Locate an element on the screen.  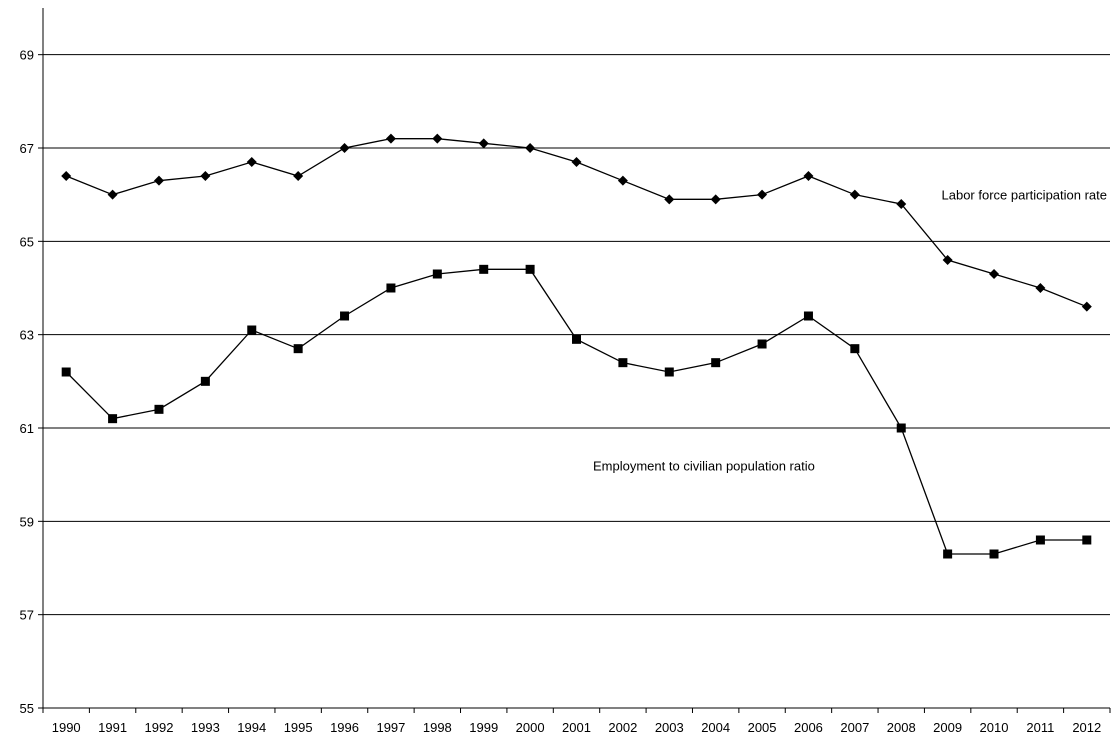
x-tick-label: 1998 is located at coordinates (437, 727).